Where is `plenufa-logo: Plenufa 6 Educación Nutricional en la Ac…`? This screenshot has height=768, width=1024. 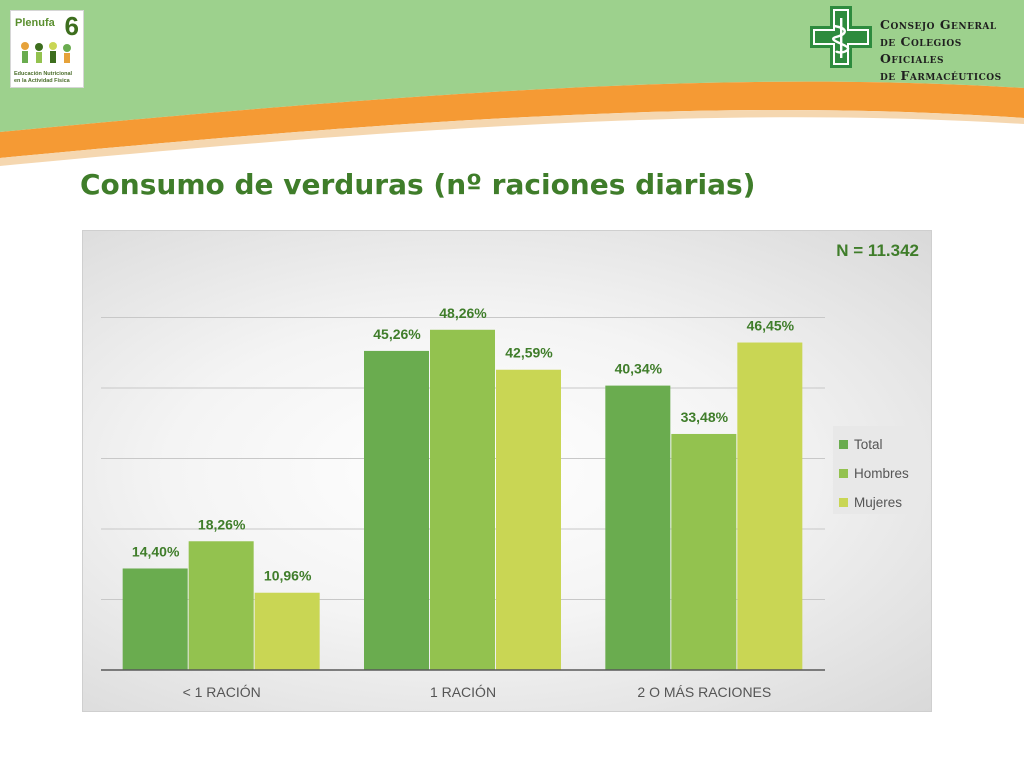
plenufa-logo: Plenufa 6 Educación Nutricional en la Ac… is located at coordinates (47, 49).